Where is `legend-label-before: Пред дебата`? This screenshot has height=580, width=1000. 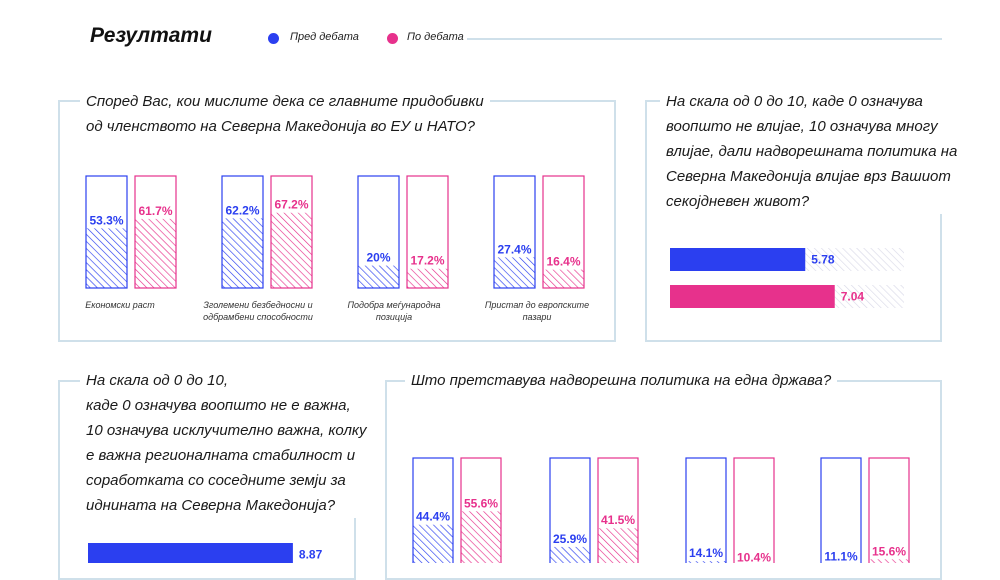
legend-label-before: Пред дебата is located at coordinates (324, 37).